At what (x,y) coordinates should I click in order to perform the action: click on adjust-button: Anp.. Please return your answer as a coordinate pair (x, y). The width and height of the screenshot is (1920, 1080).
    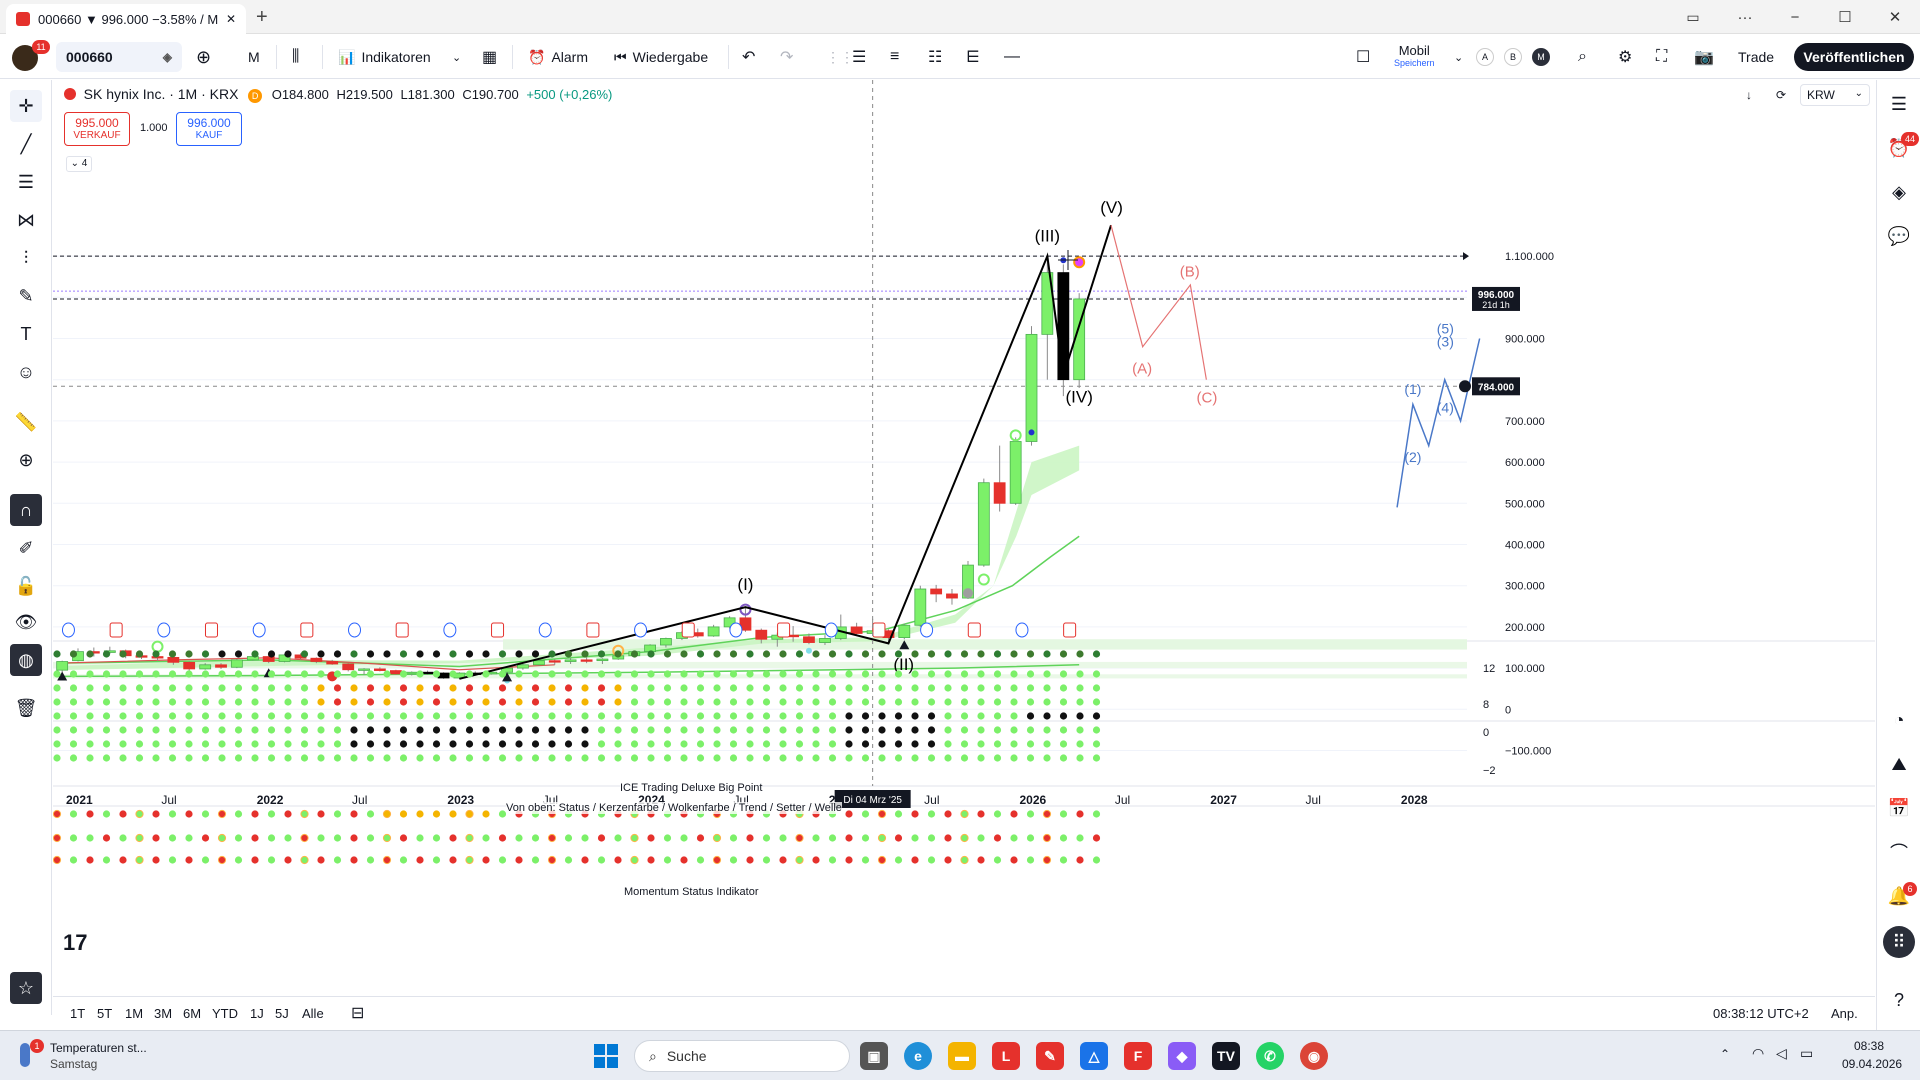
    Looking at the image, I should click on (1844, 1013).